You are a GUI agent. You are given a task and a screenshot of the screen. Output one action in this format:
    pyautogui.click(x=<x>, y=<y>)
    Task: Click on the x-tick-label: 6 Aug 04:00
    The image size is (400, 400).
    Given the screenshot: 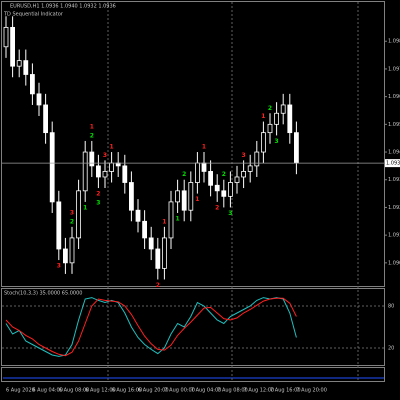 What is the action you would take?
    pyautogui.click(x=47, y=391)
    